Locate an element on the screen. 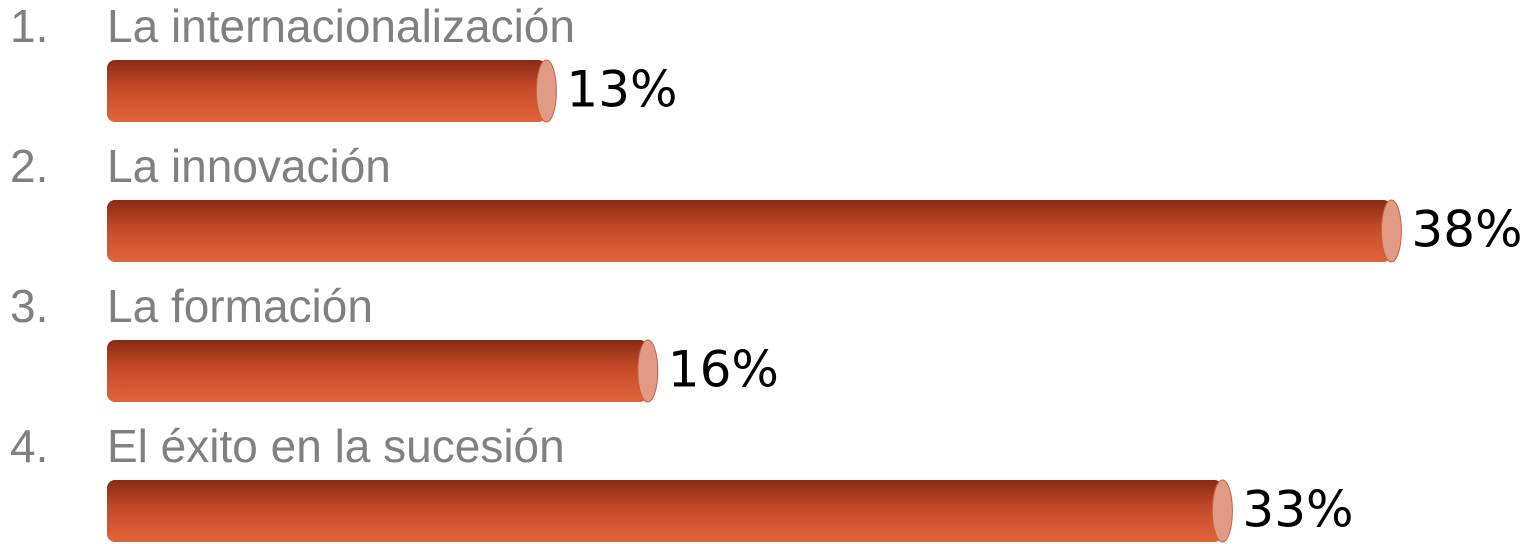 This screenshot has height=544, width=1531. category-label: La innovación is located at coordinates (249, 166).